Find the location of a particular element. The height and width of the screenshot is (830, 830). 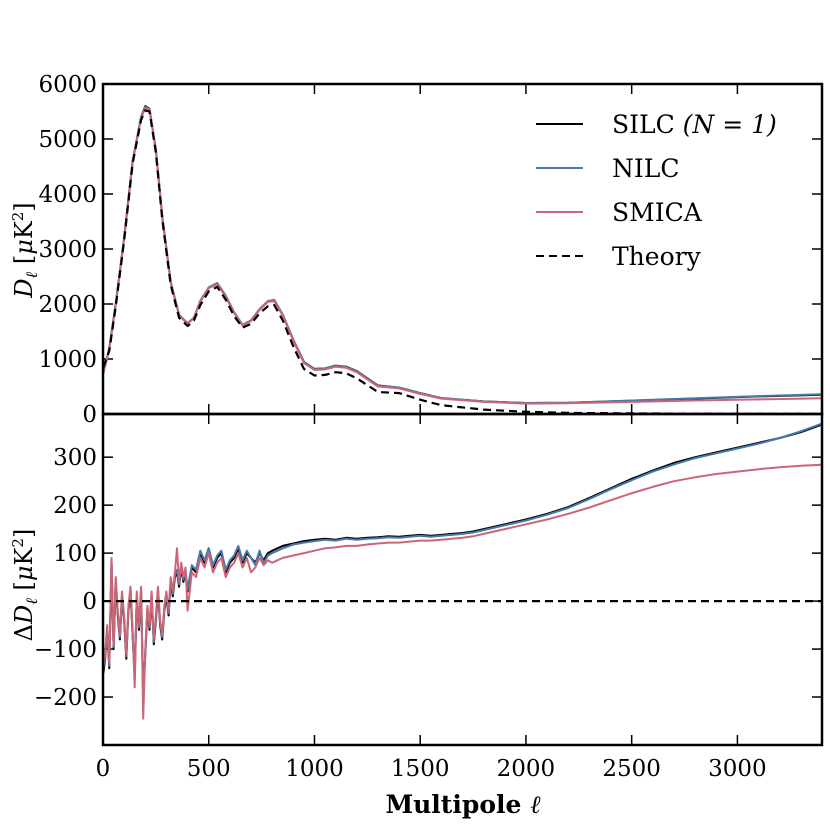

bottom-ytick-label: 200 is located at coordinates (75, 506).